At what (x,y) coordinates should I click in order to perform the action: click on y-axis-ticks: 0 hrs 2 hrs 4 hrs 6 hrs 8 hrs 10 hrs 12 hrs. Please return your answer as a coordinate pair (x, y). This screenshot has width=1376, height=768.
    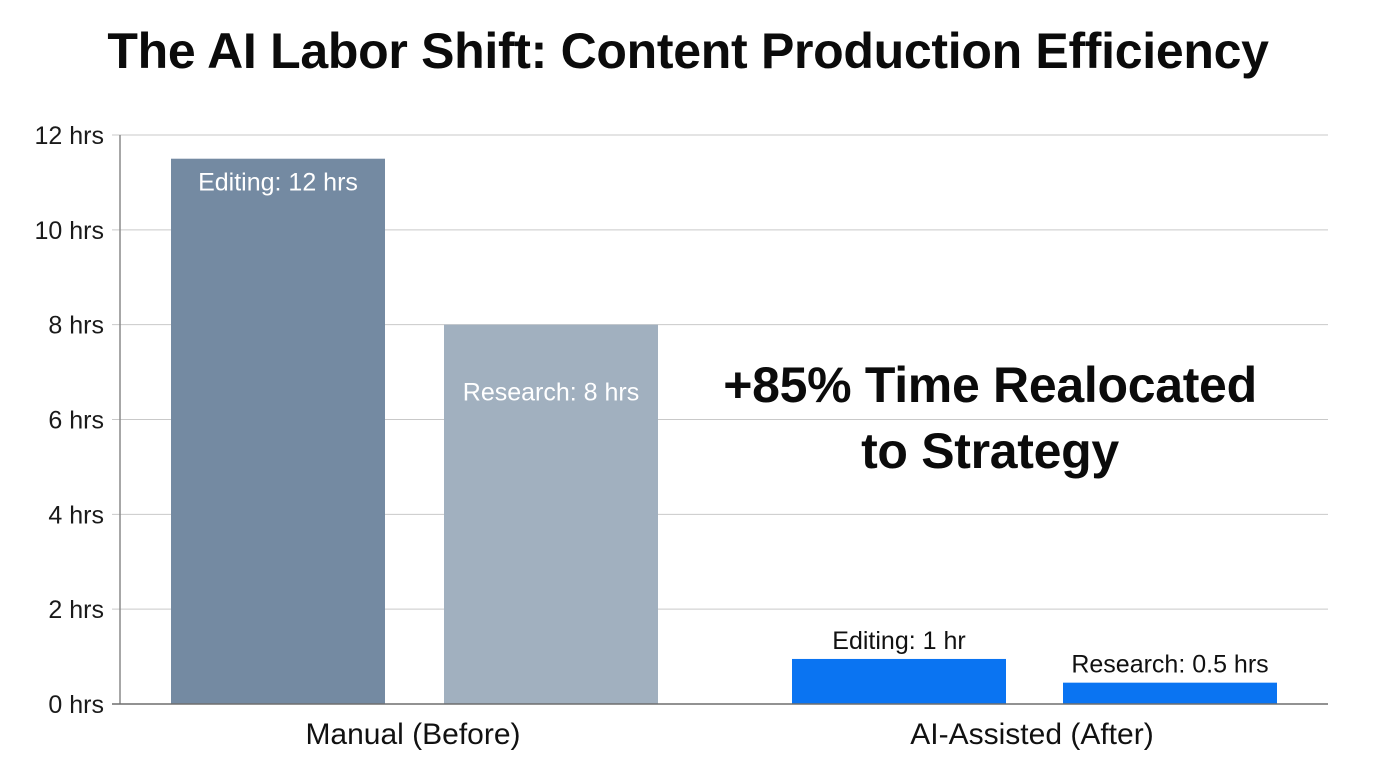
    Looking at the image, I should click on (69, 420).